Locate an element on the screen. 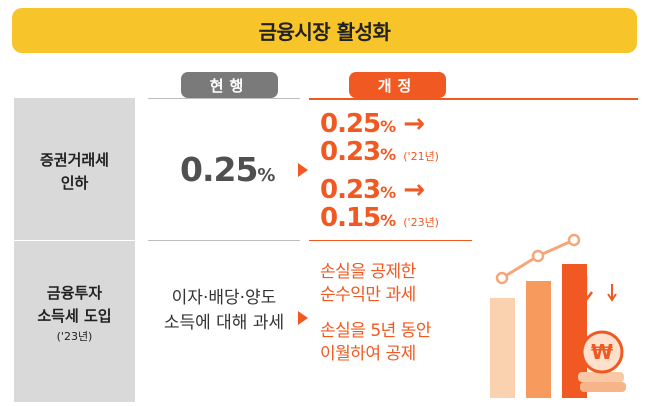 This screenshot has height=406, width=647. step1-to-value: 0.23 is located at coordinates (350, 152).